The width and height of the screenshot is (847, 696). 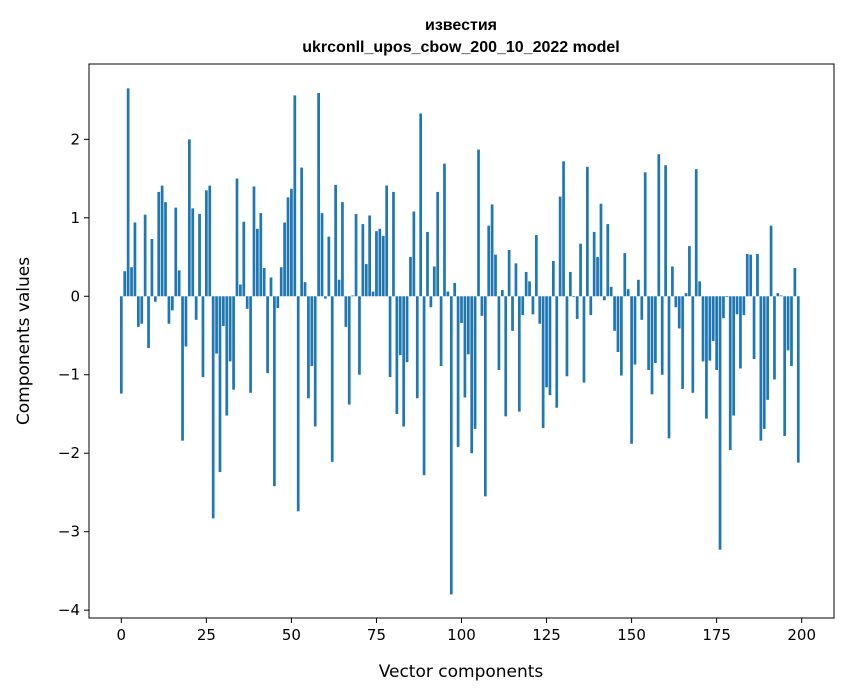 I want to click on y-tick-label: 2, so click(x=75, y=139).